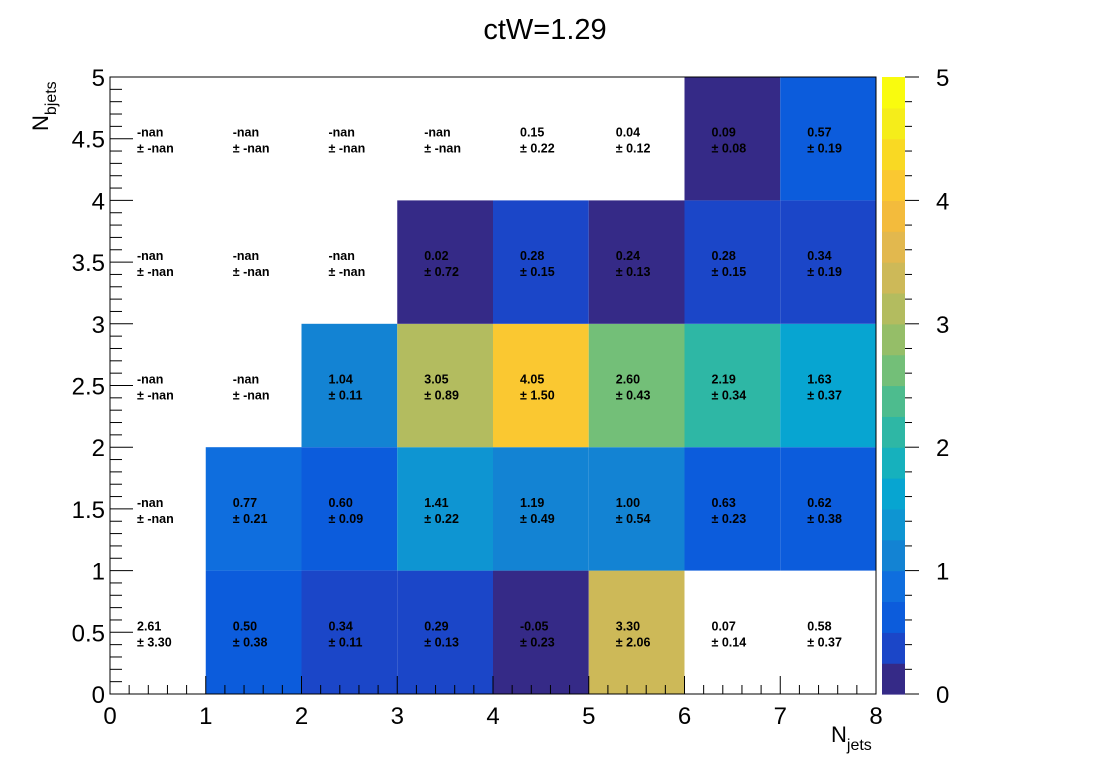 This screenshot has width=1096, height=777. I want to click on x-tick-label: 5, so click(588, 716).